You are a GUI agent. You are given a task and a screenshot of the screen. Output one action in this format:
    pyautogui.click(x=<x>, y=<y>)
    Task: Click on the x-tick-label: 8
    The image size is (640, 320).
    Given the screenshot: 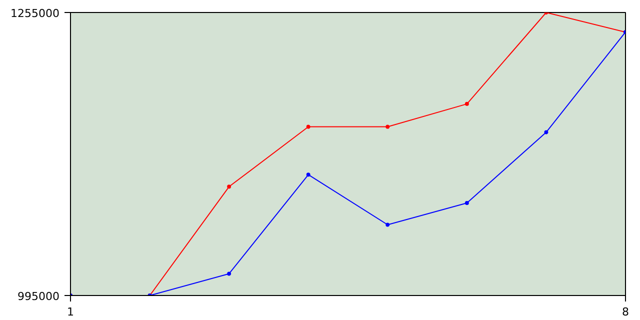 What is the action you would take?
    pyautogui.click(x=625, y=312)
    